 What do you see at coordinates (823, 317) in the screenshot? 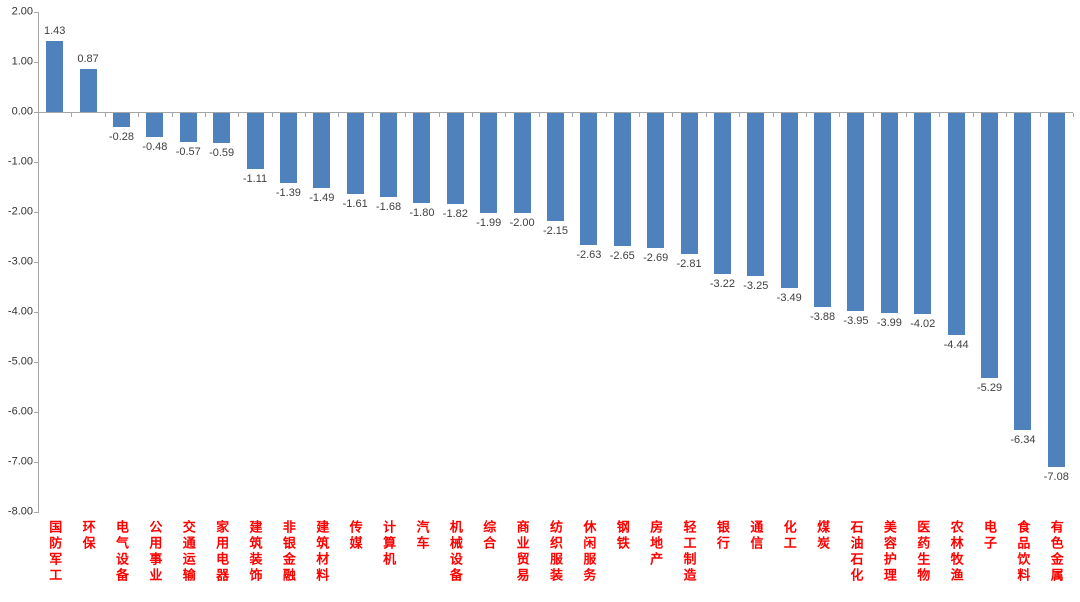
I see `bar-value-label: -3.88` at bounding box center [823, 317].